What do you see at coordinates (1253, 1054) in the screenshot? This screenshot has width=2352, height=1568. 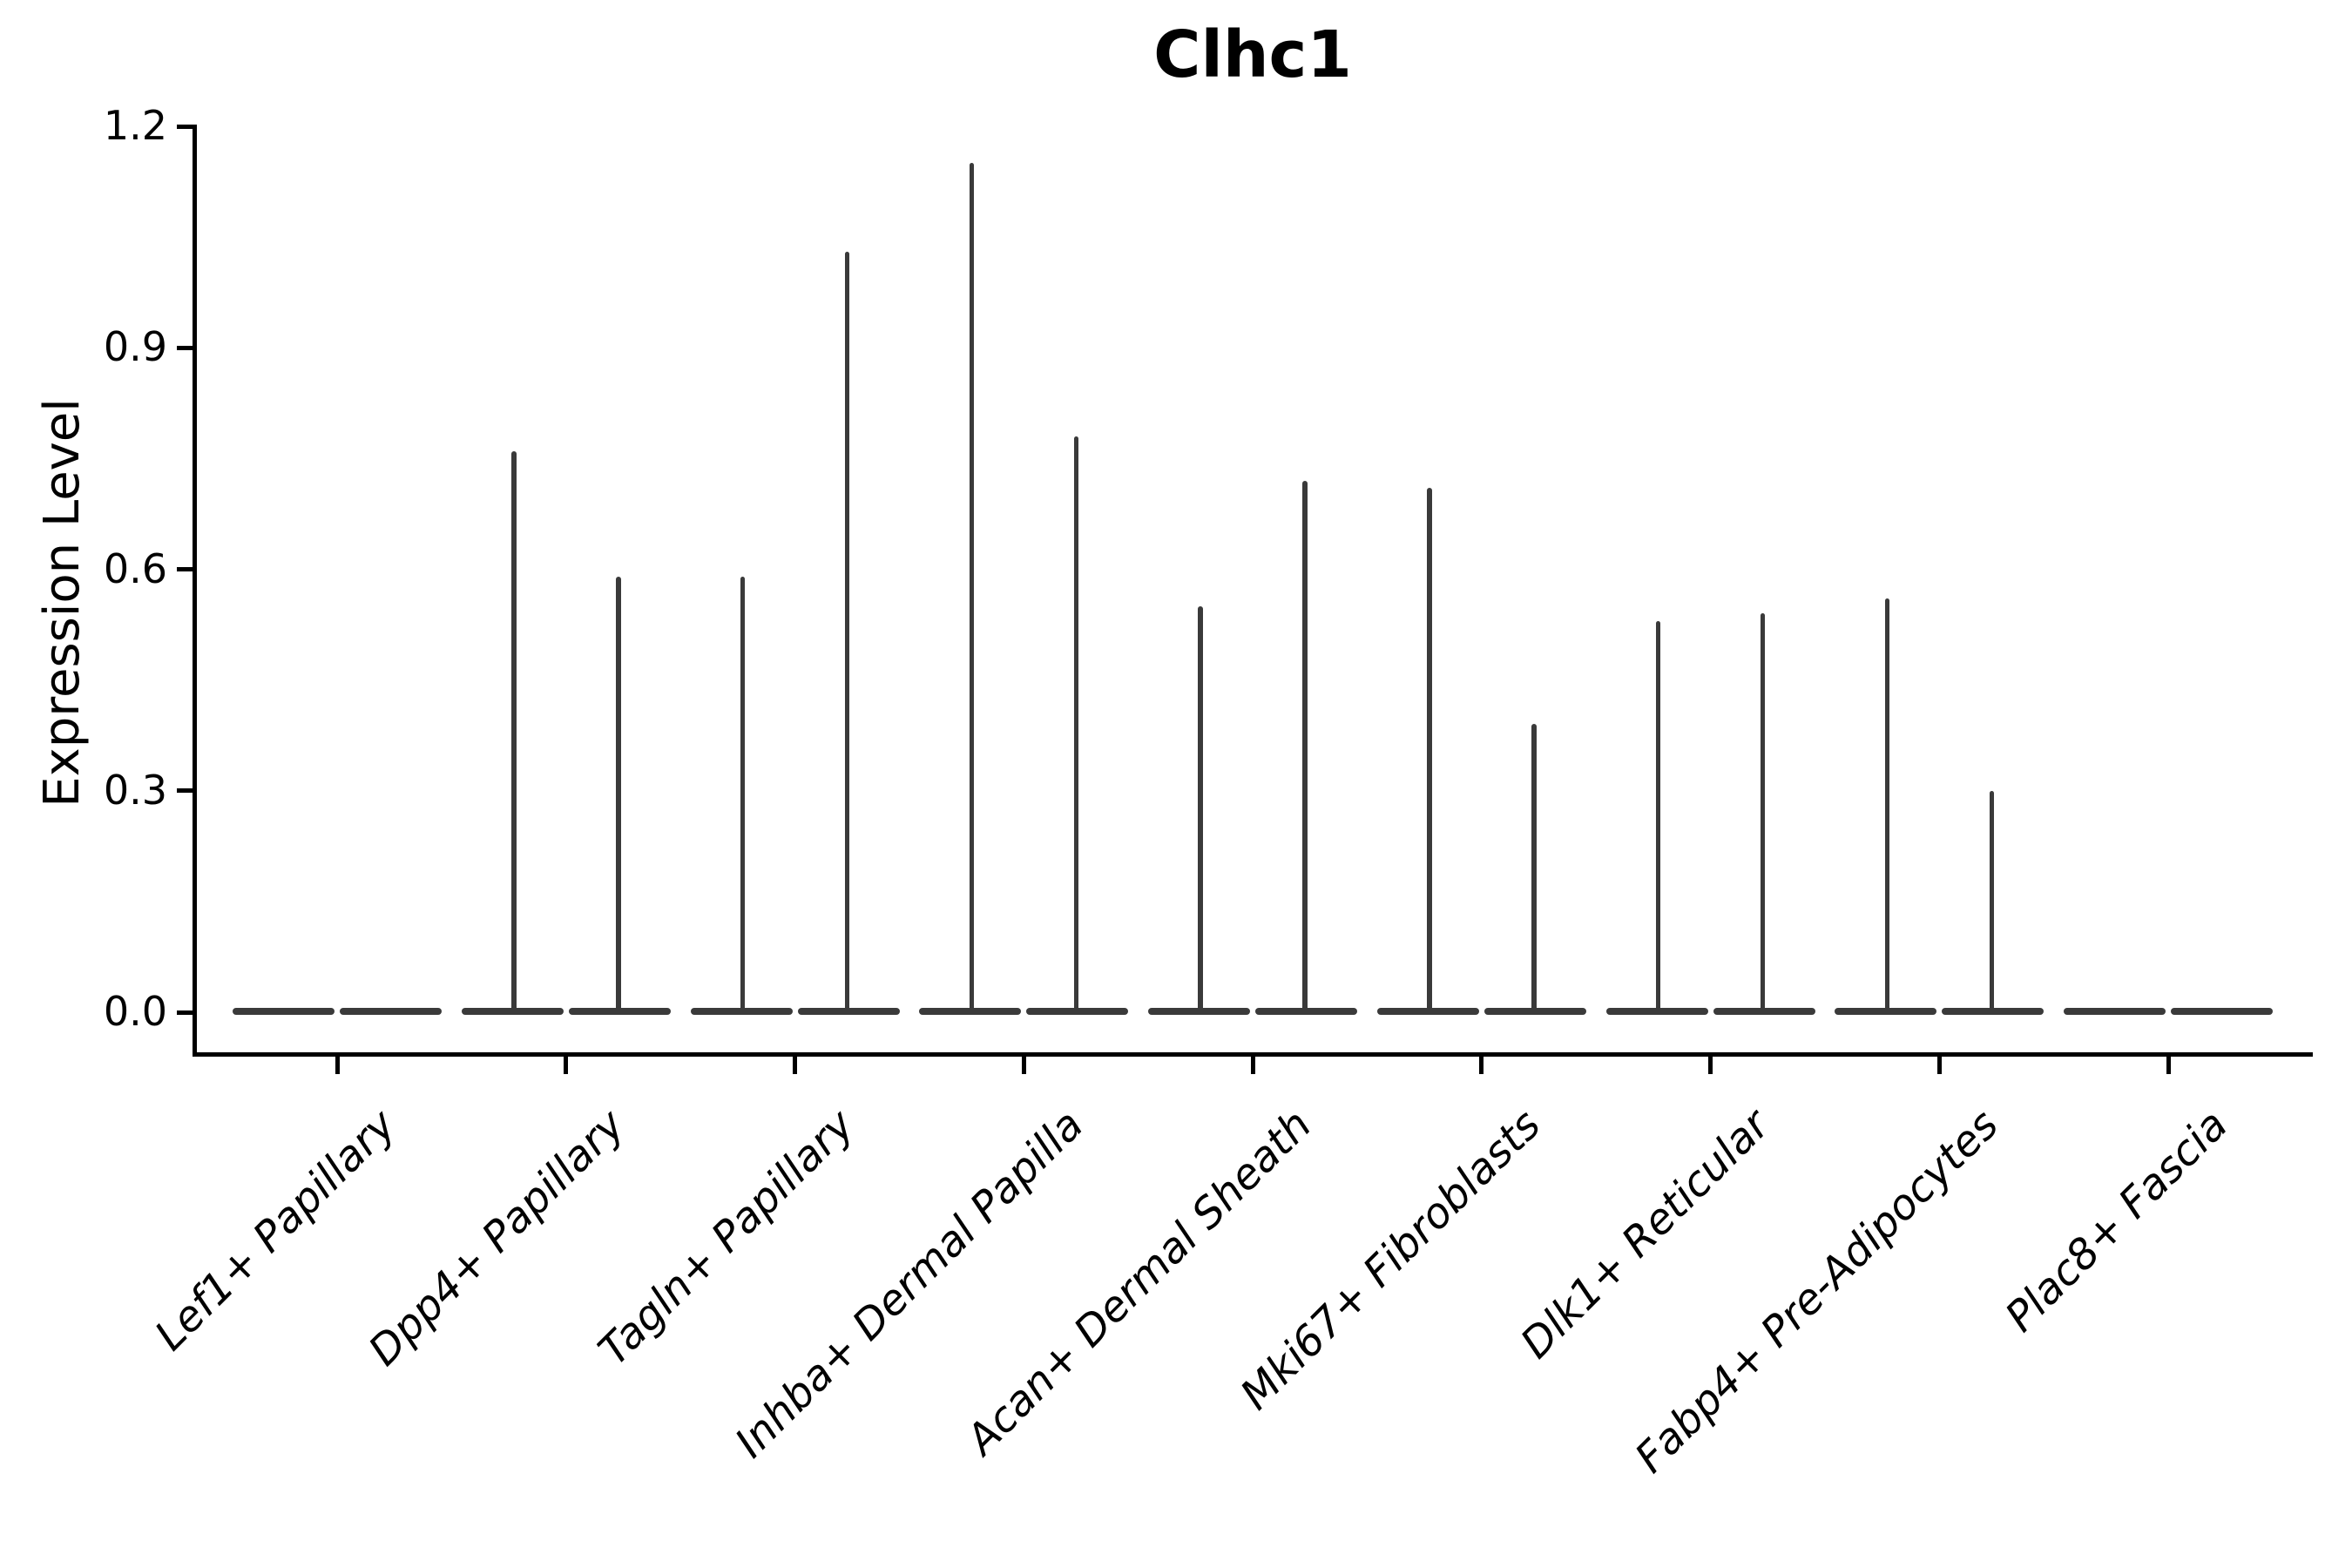 I see `x-axis-spine` at bounding box center [1253, 1054].